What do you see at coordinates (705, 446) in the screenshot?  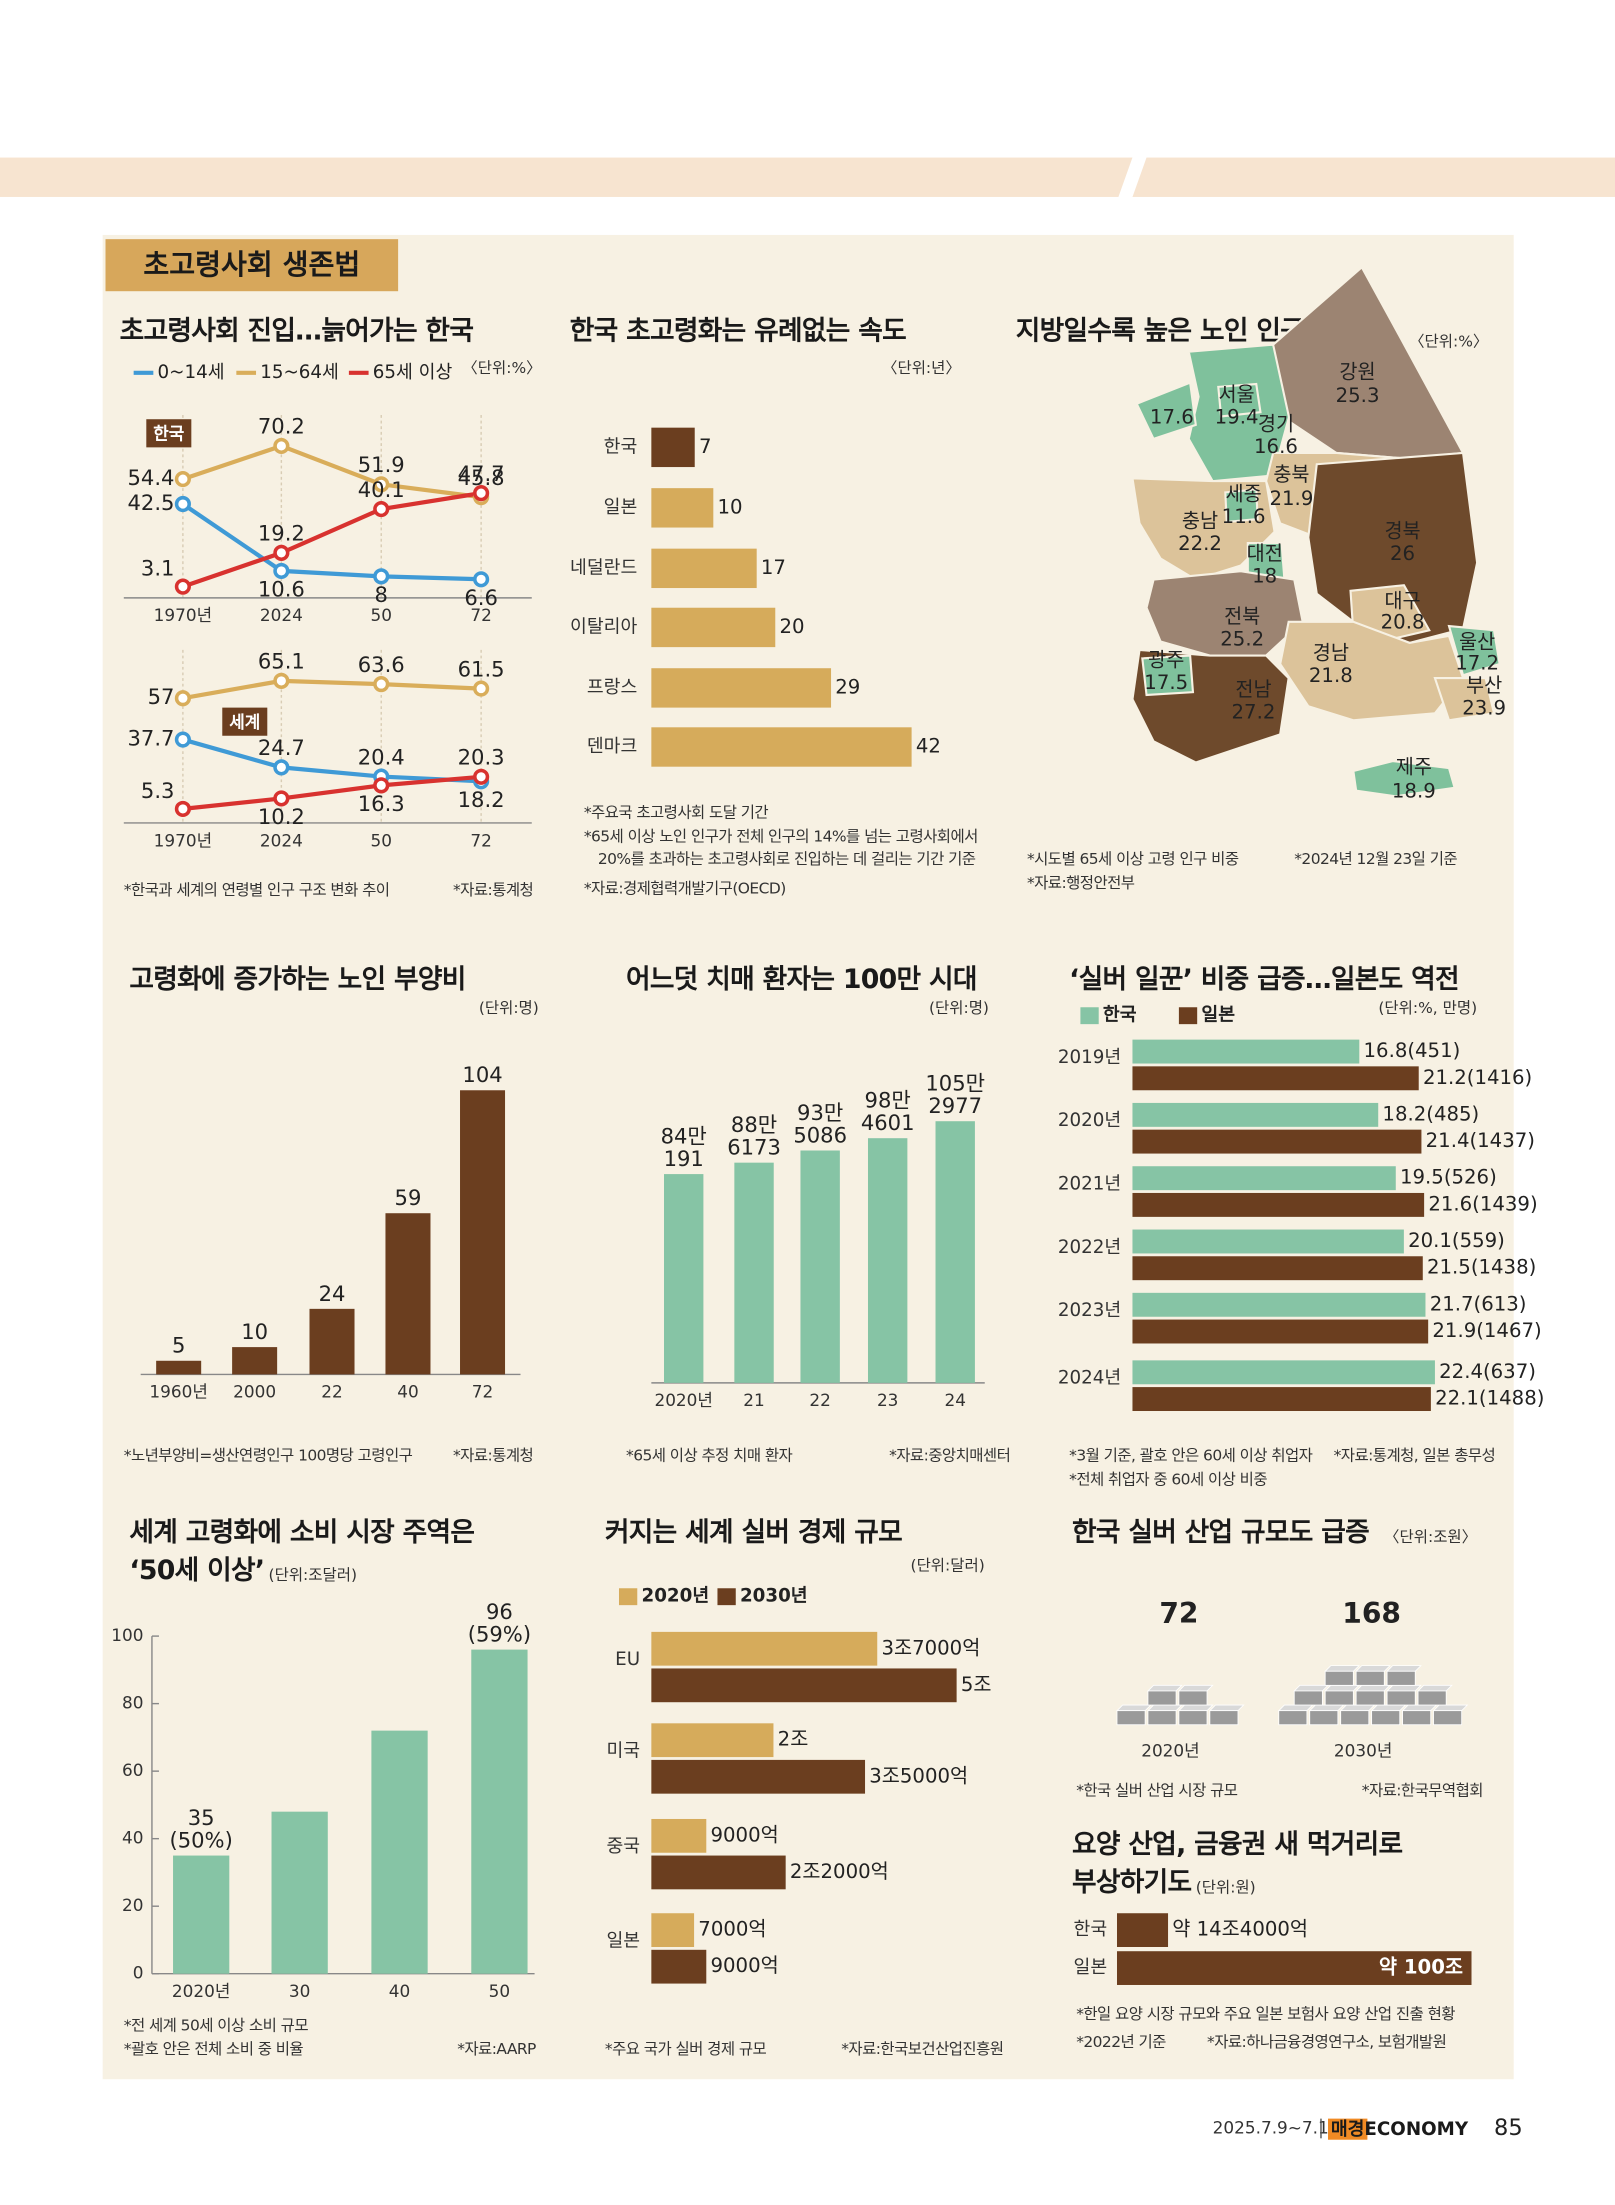 I see `value-label: 7` at bounding box center [705, 446].